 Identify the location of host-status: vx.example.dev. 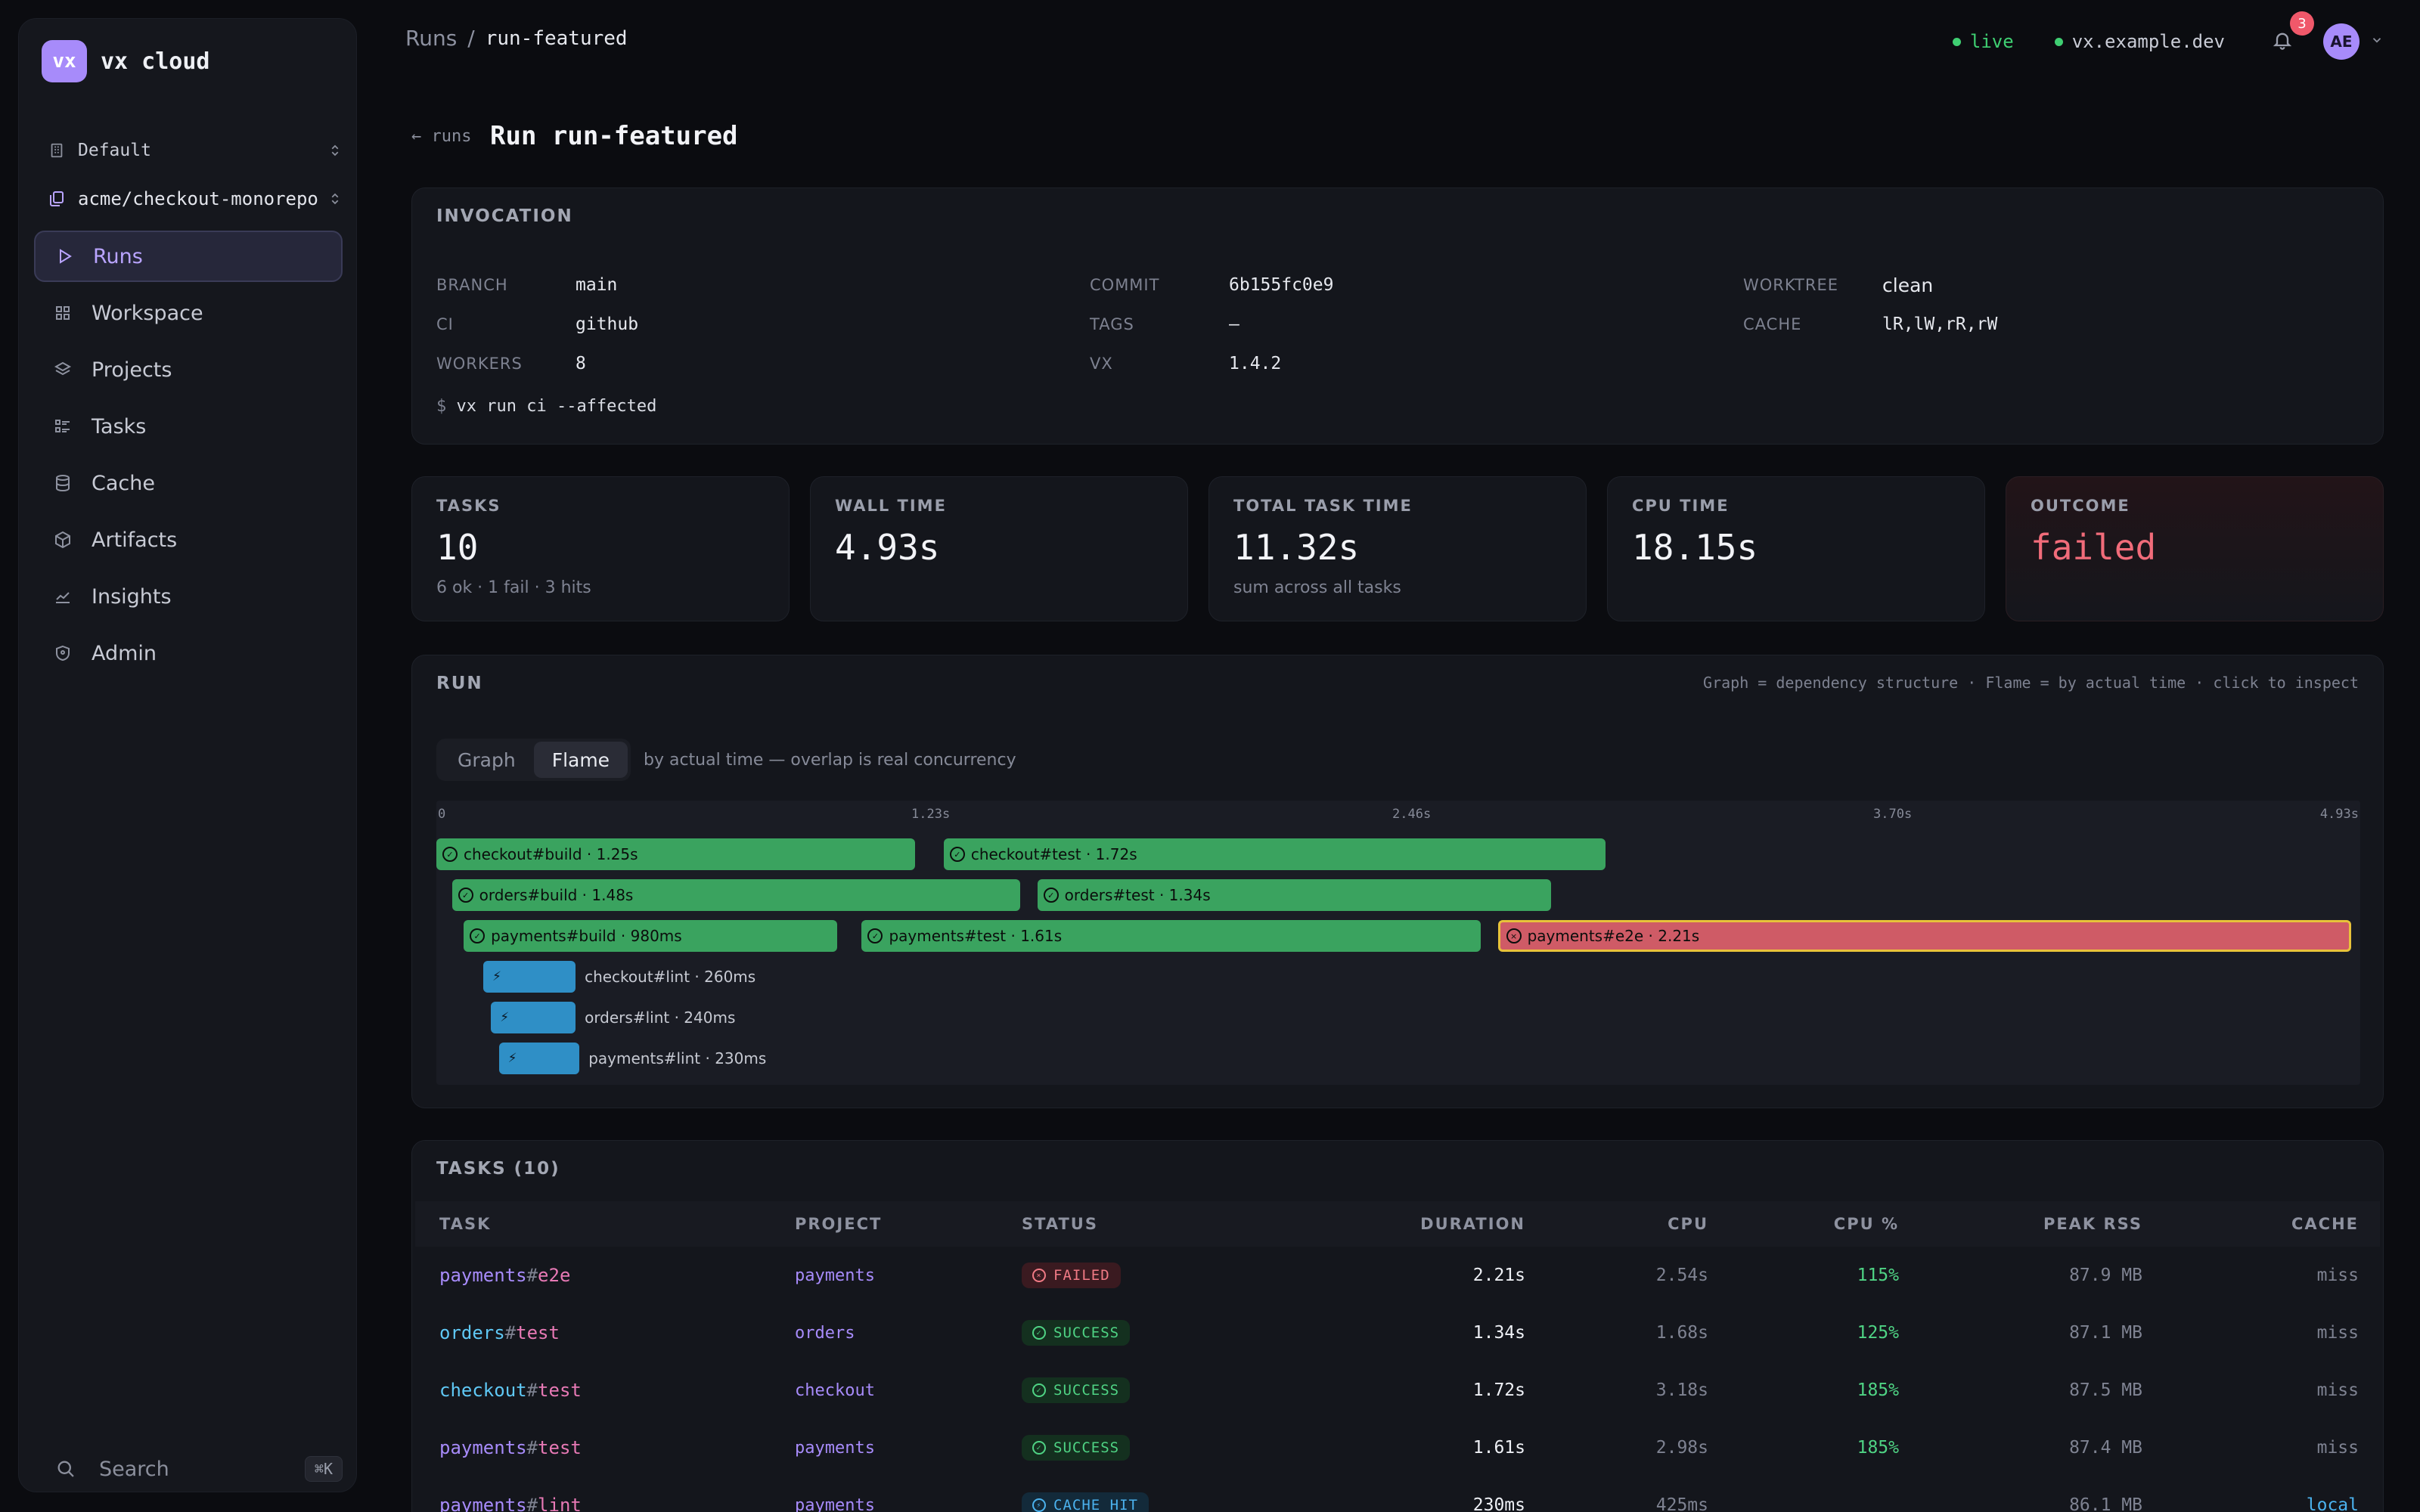
(2139, 42).